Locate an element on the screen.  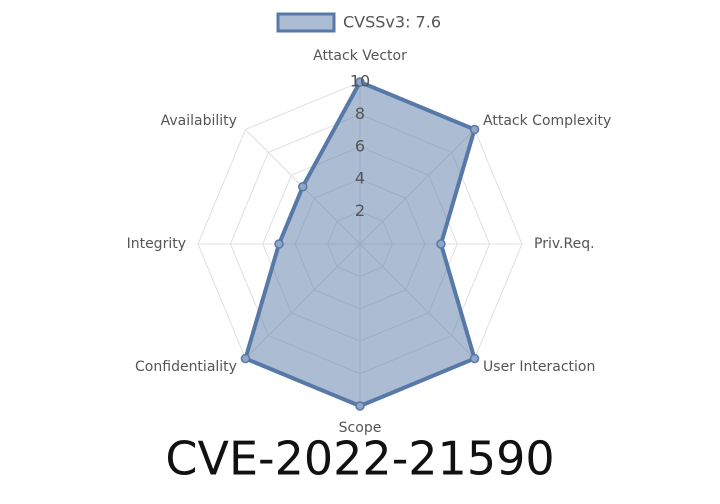
axis-label: Scope is located at coordinates (360, 428).